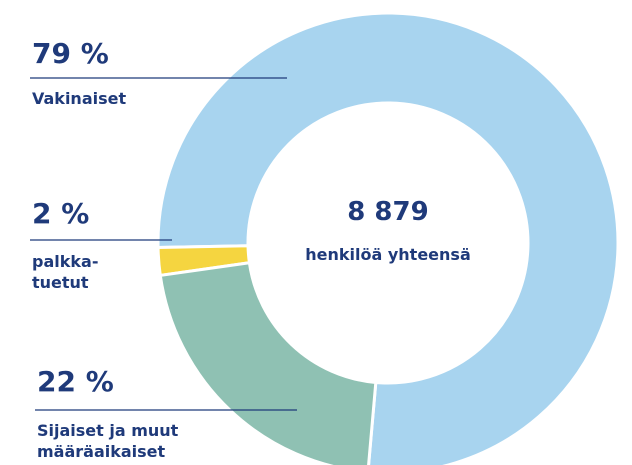  What do you see at coordinates (60, 213) in the screenshot?
I see `value-label: 2 %` at bounding box center [60, 213].